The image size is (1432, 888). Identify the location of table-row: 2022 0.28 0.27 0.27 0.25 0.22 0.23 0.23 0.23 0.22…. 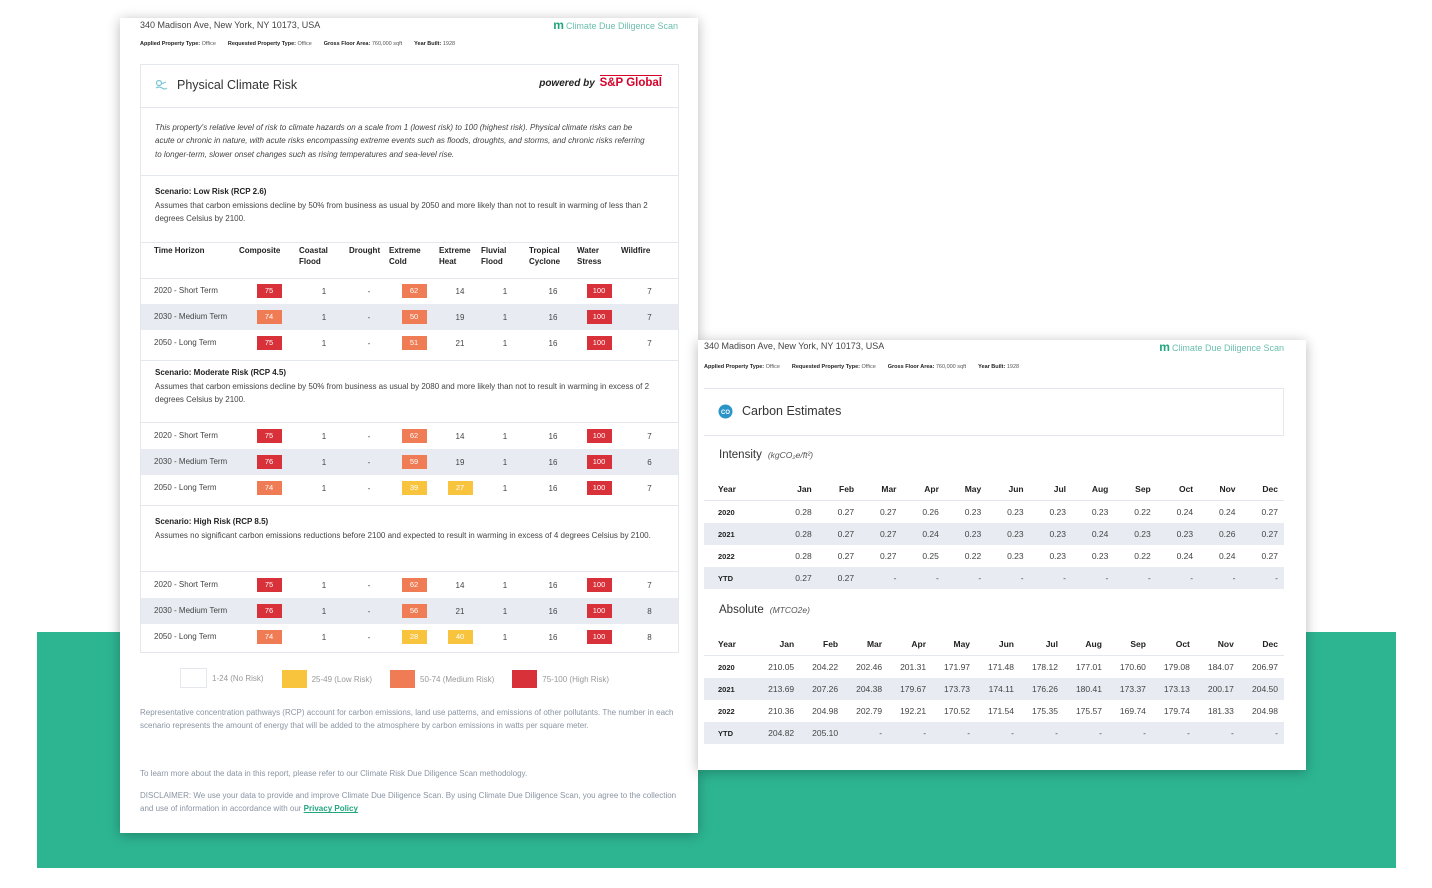
(994, 556).